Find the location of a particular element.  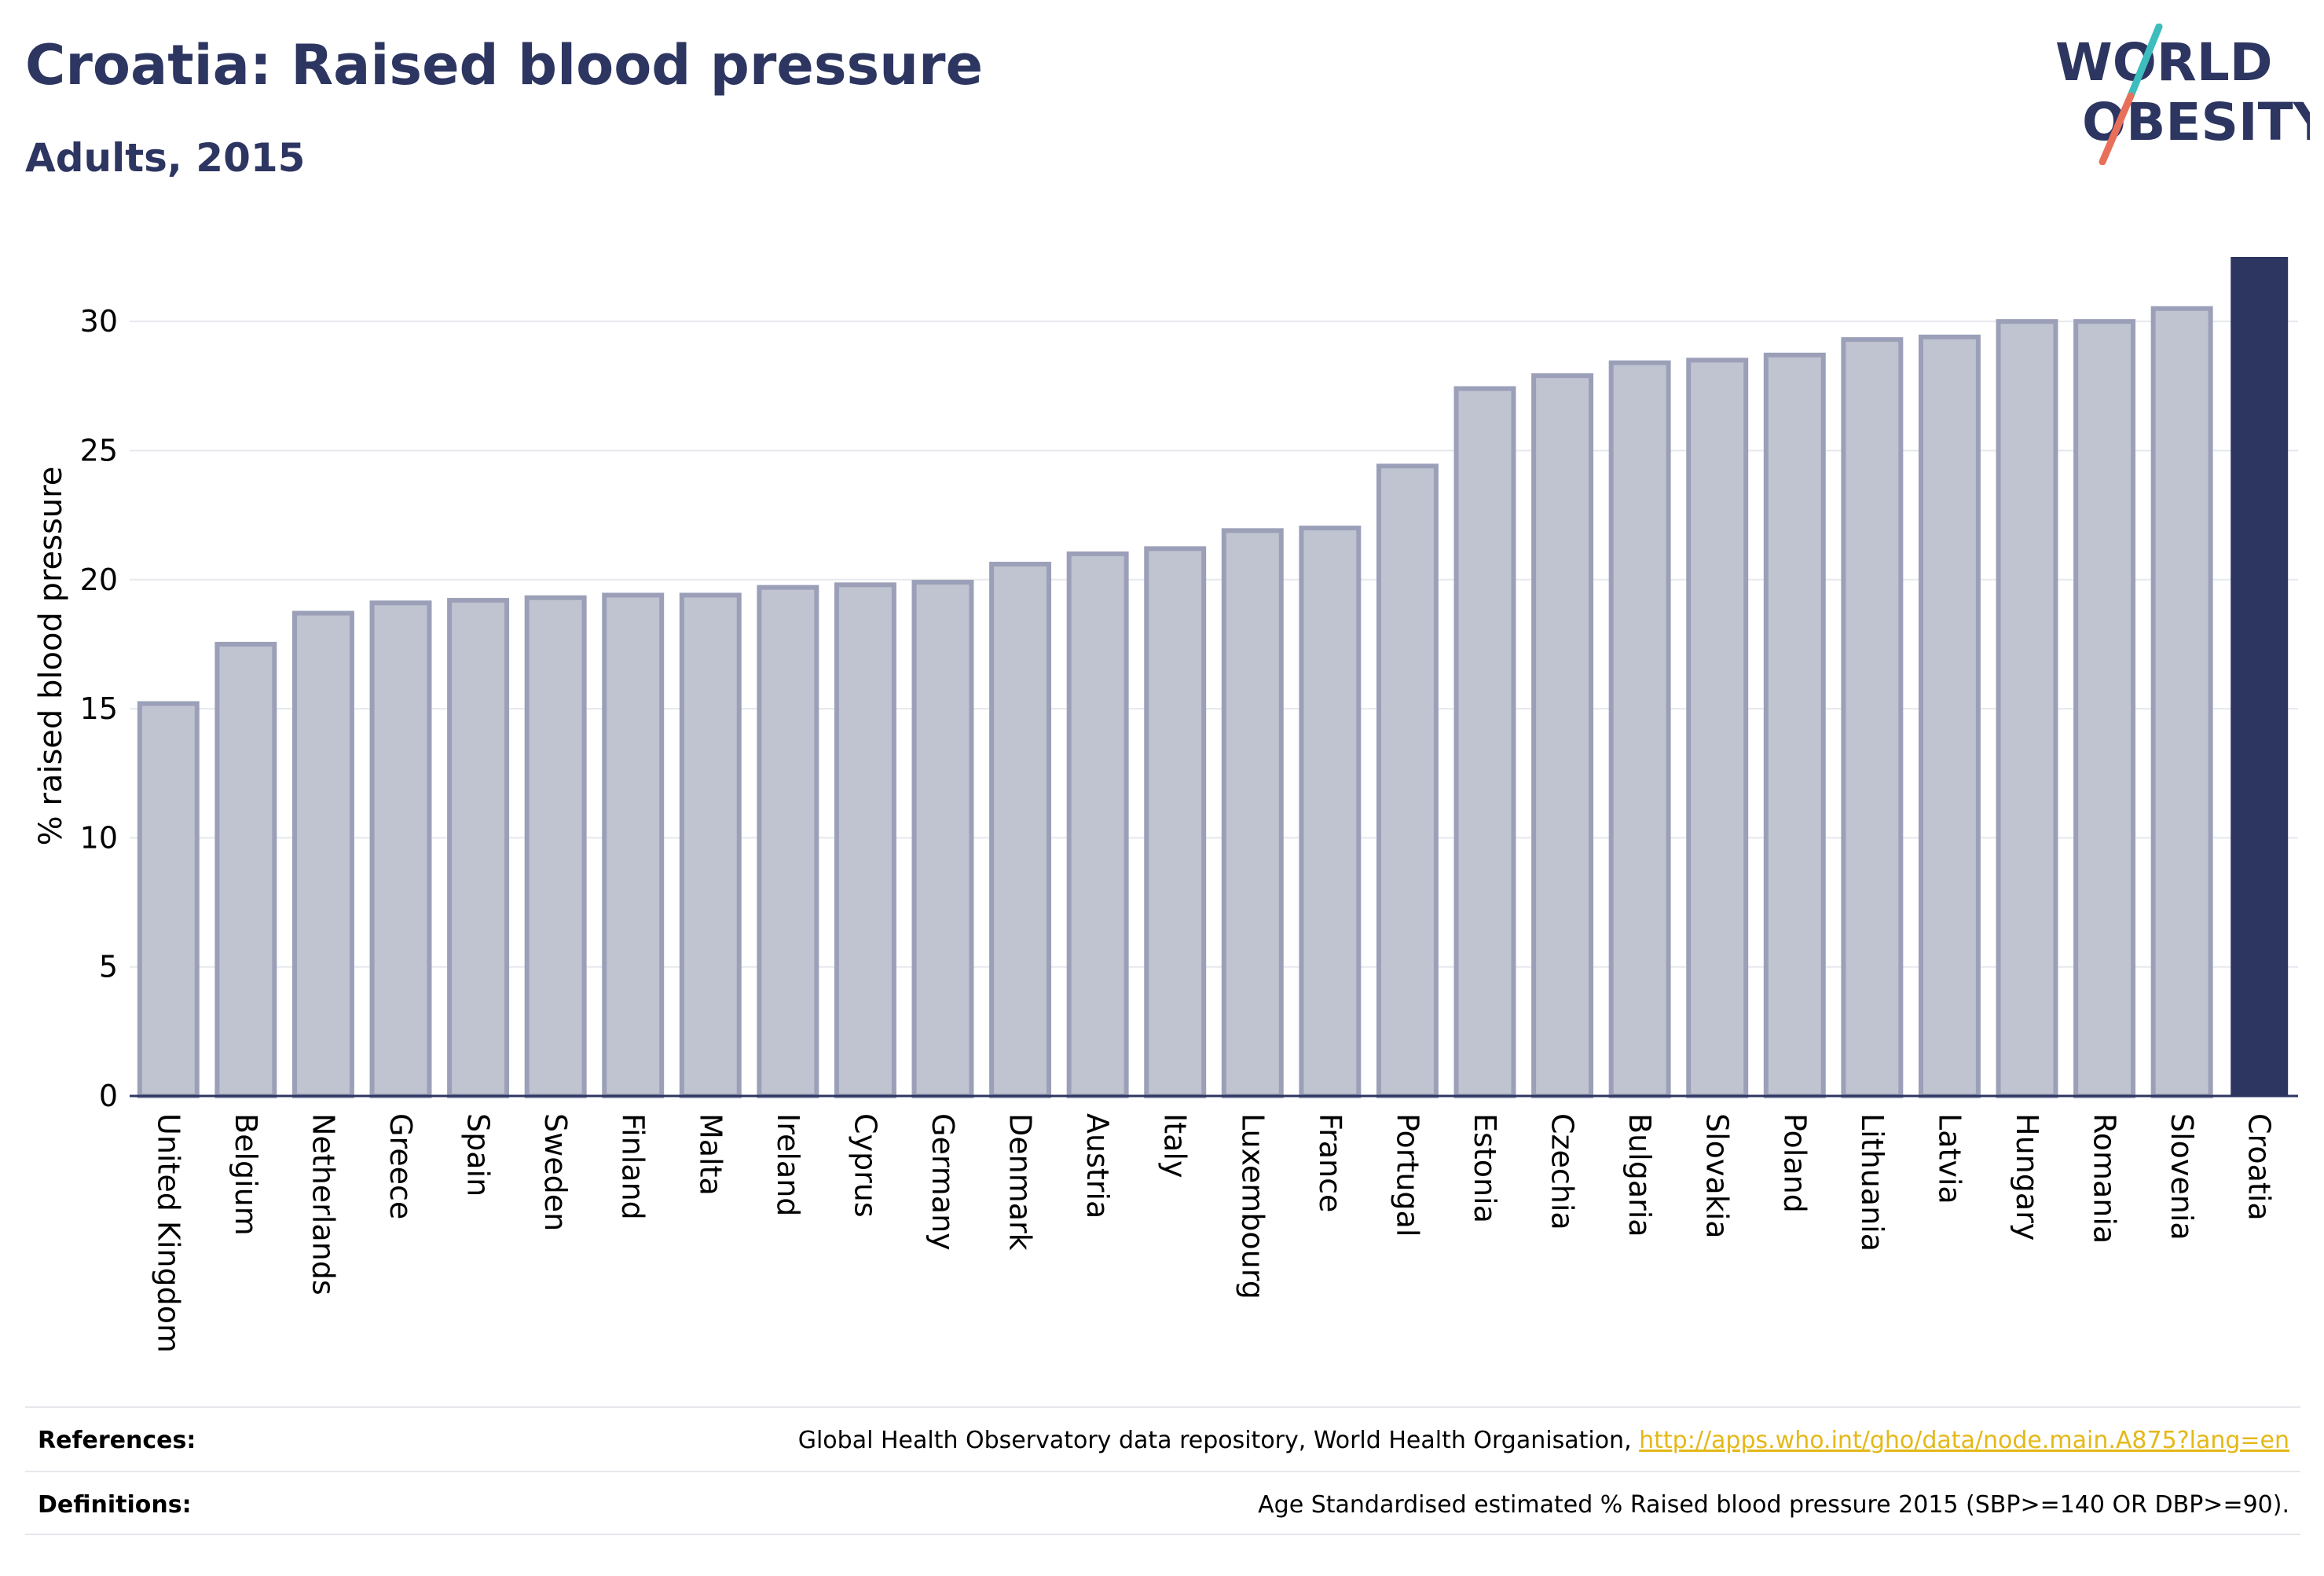

logo-slash-bottom is located at coordinates (2117, 128).